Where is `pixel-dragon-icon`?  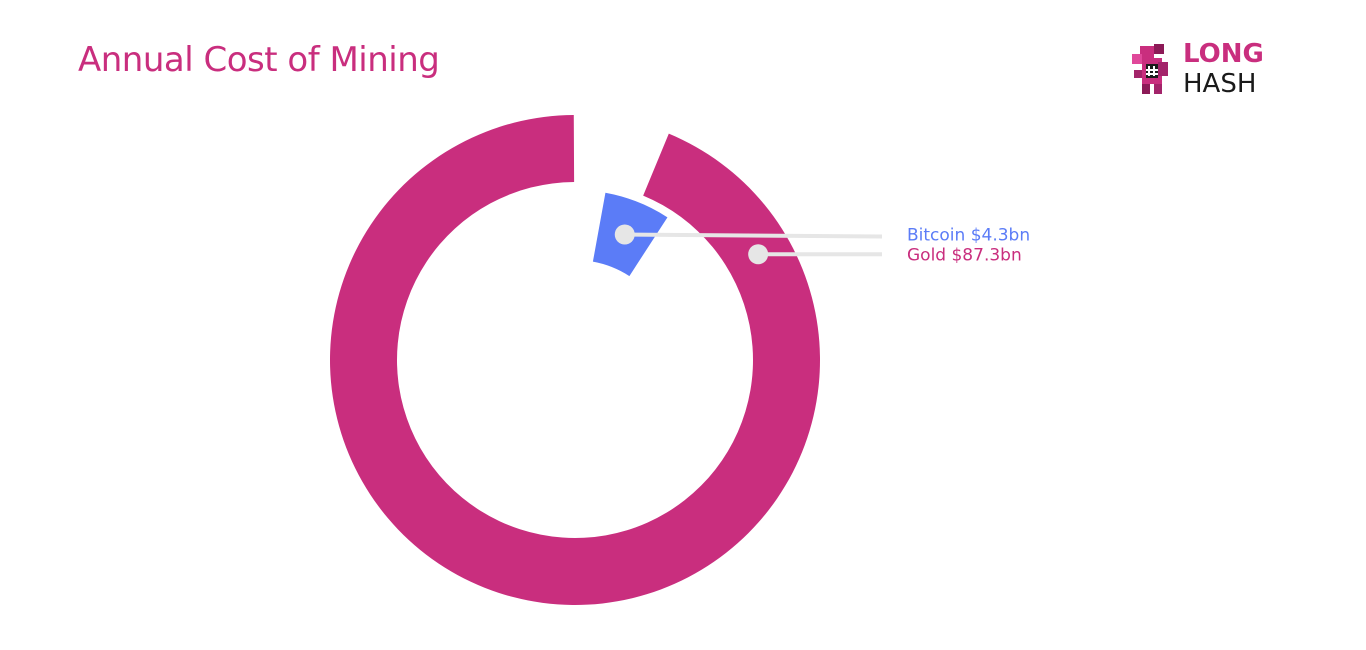
pixel-dragon-icon is located at coordinates (1150, 69).